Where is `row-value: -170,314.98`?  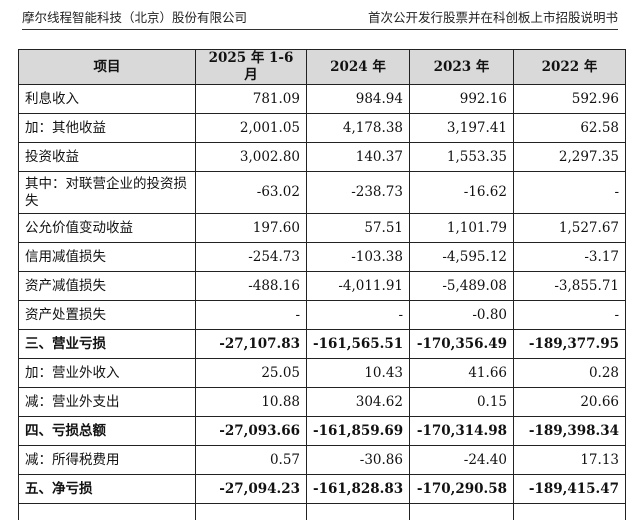
row-value: -170,314.98 is located at coordinates (462, 431).